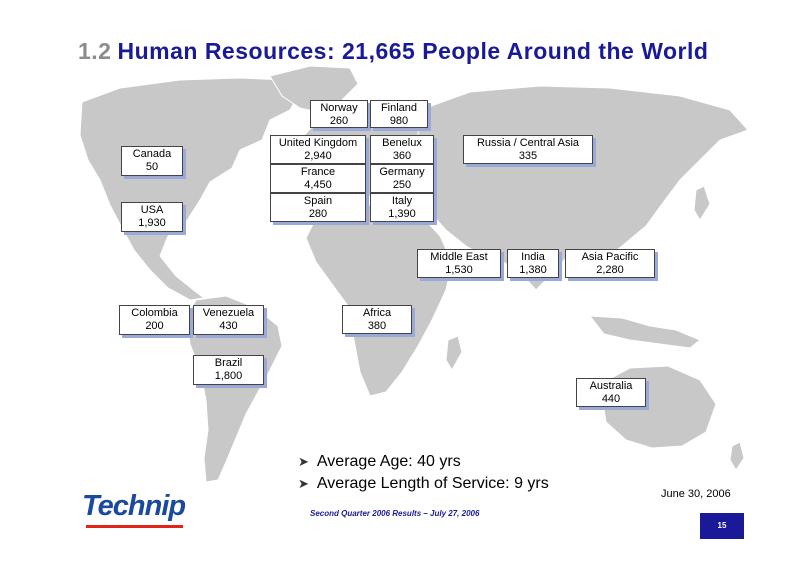  What do you see at coordinates (95, 51) in the screenshot?
I see `section-number: 1.2` at bounding box center [95, 51].